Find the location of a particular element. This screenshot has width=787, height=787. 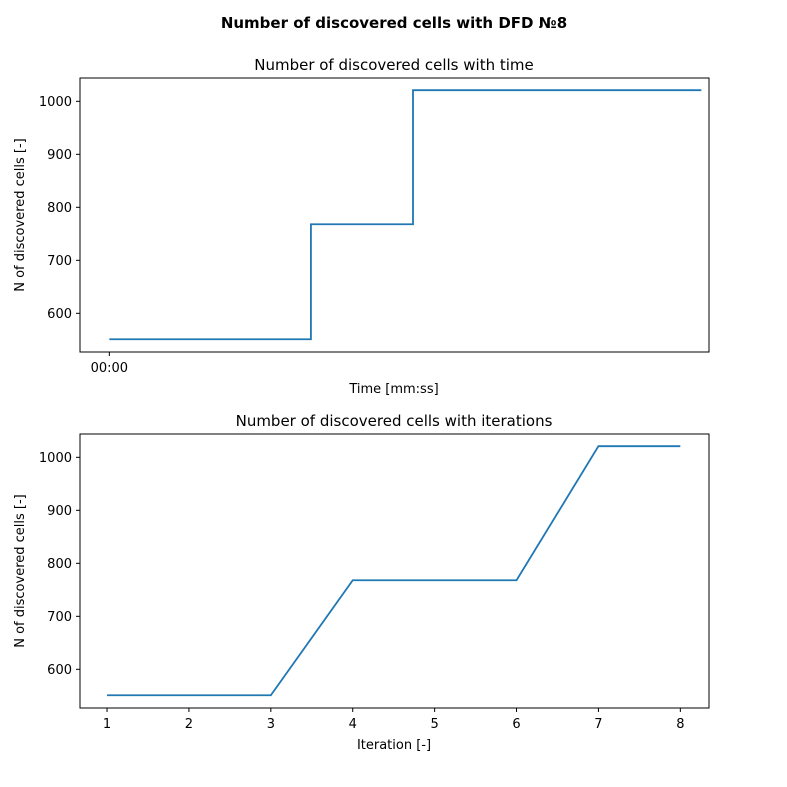

iteration-chart-x-tick-label: 5 is located at coordinates (434, 724).